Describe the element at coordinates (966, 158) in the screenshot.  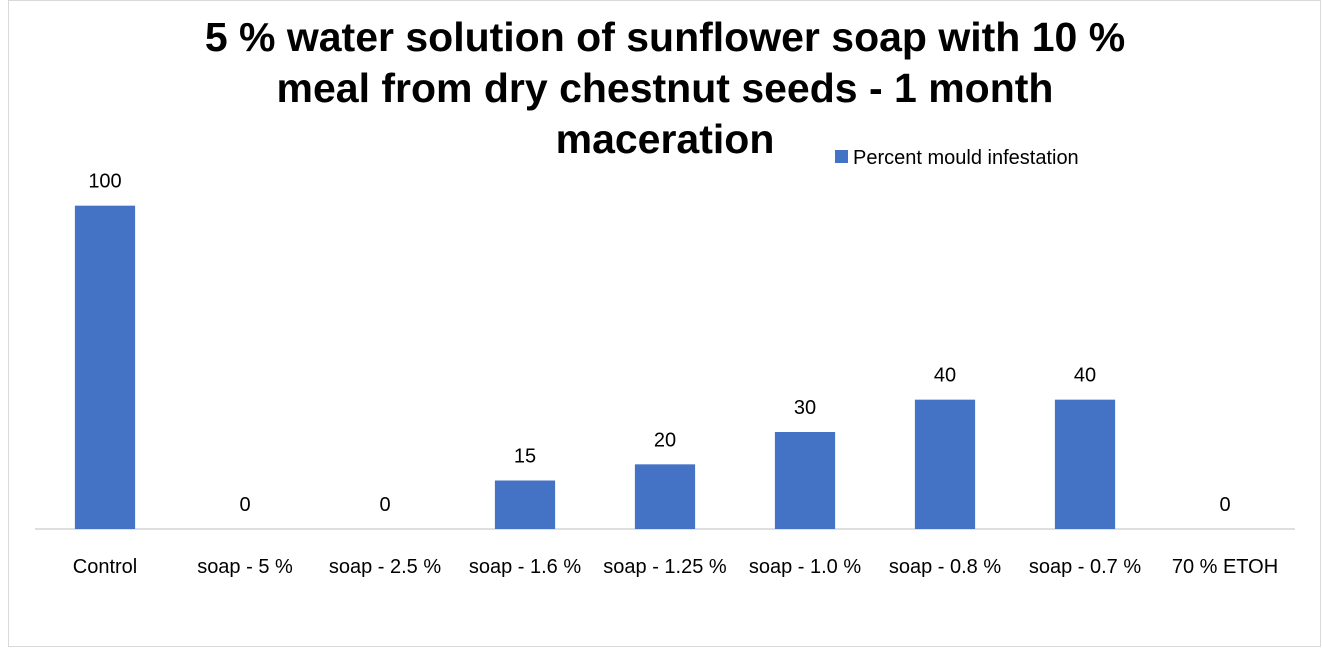
I see `legend-label: Percent mould infestation` at that location.